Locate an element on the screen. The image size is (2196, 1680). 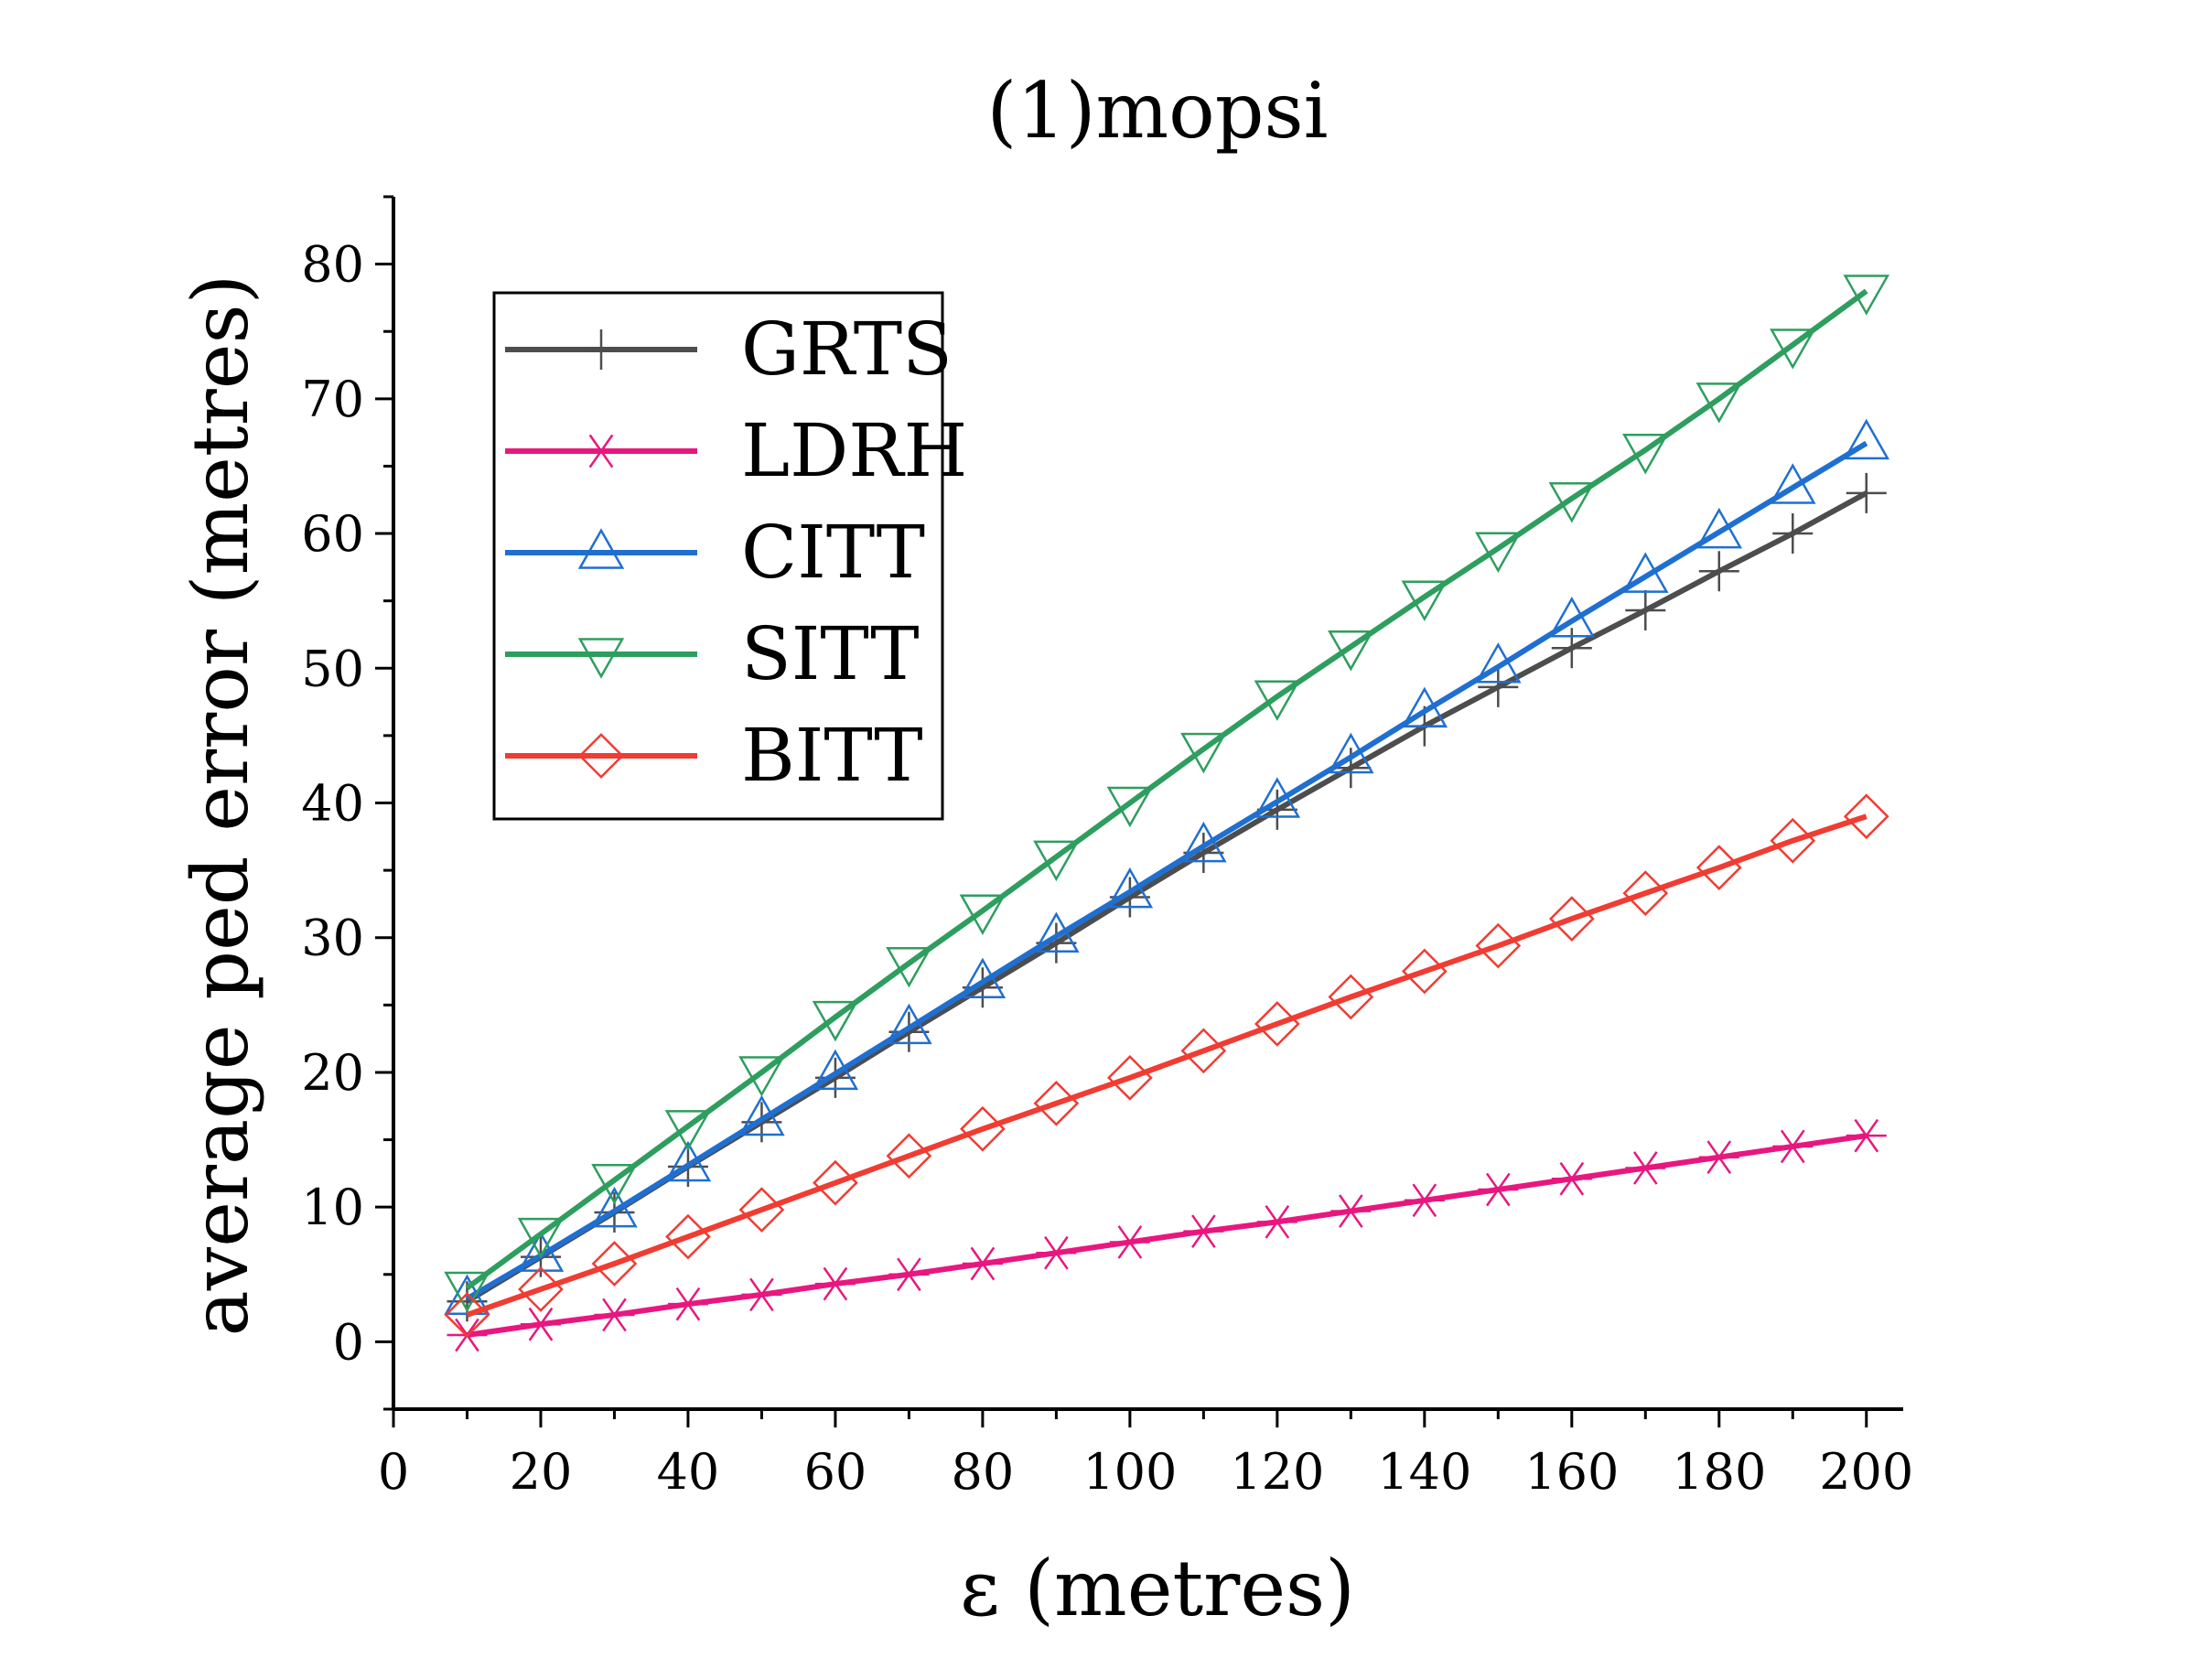
y-tick-label: 10 is located at coordinates (333, 1207).